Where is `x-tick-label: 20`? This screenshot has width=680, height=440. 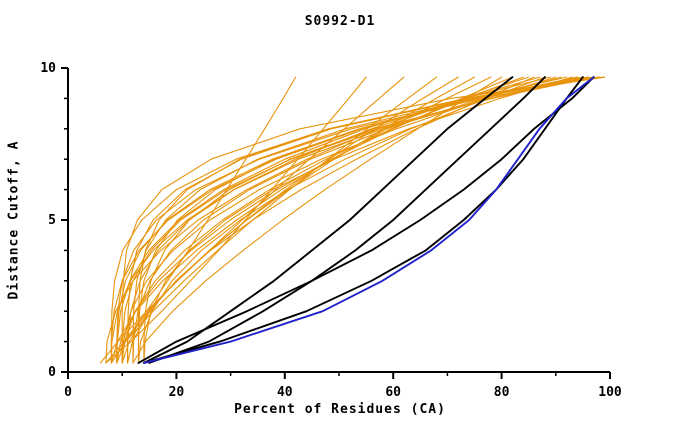
x-tick-label: 20 is located at coordinates (177, 392).